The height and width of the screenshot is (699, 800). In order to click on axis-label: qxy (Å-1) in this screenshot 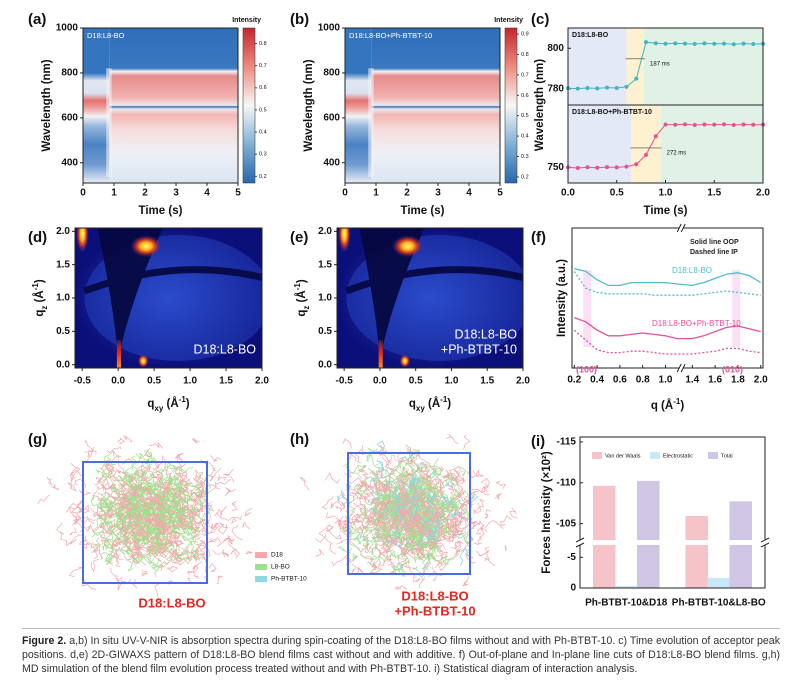, I will do `click(430, 404)`.